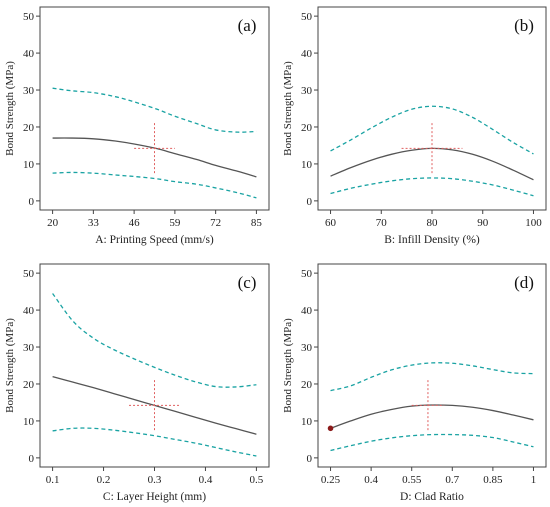  What do you see at coordinates (154, 497) in the screenshot?
I see `x-axis-label: C: Layer Height (mm)` at bounding box center [154, 497].